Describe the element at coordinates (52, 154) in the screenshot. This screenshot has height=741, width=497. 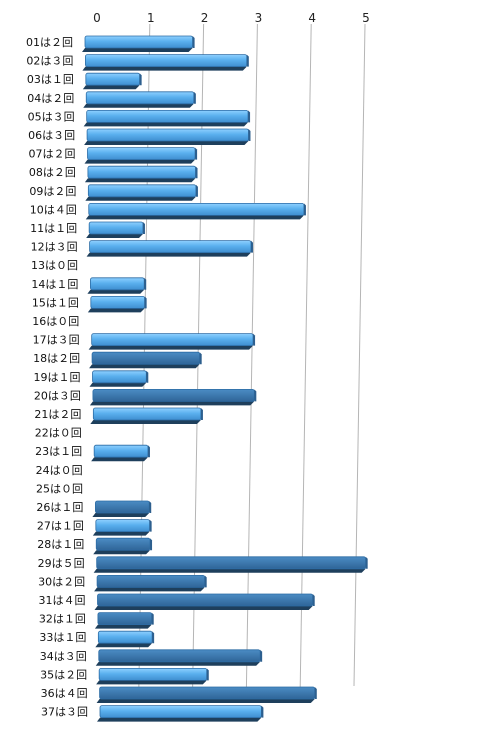
I see `category-label: 07は２回` at that location.